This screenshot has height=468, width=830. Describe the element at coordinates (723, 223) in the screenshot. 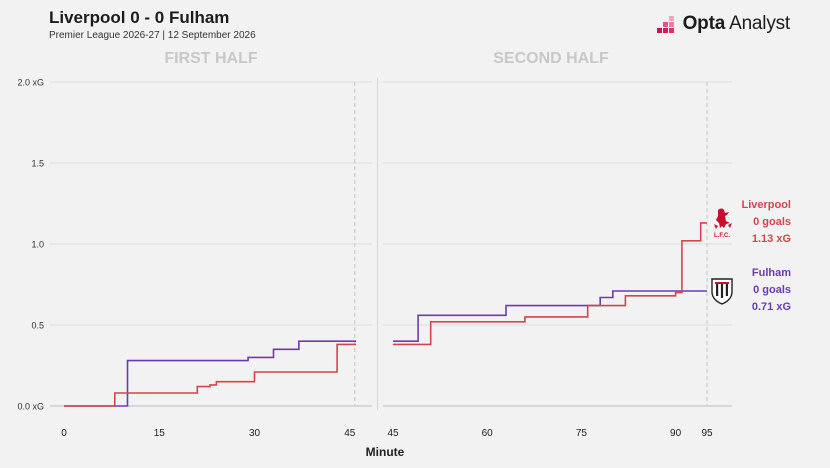

I see `liverpool-crest-icon: L.F.C.` at that location.